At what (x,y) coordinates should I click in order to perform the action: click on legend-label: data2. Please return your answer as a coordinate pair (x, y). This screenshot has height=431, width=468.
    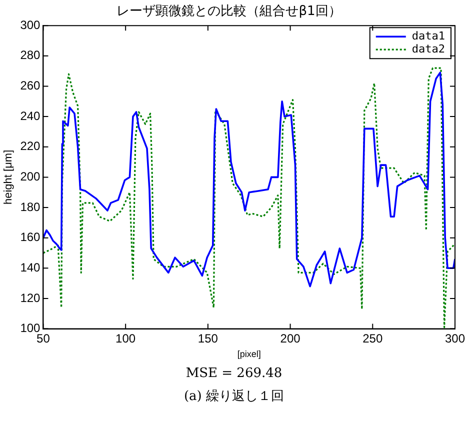
    Looking at the image, I should click on (428, 49).